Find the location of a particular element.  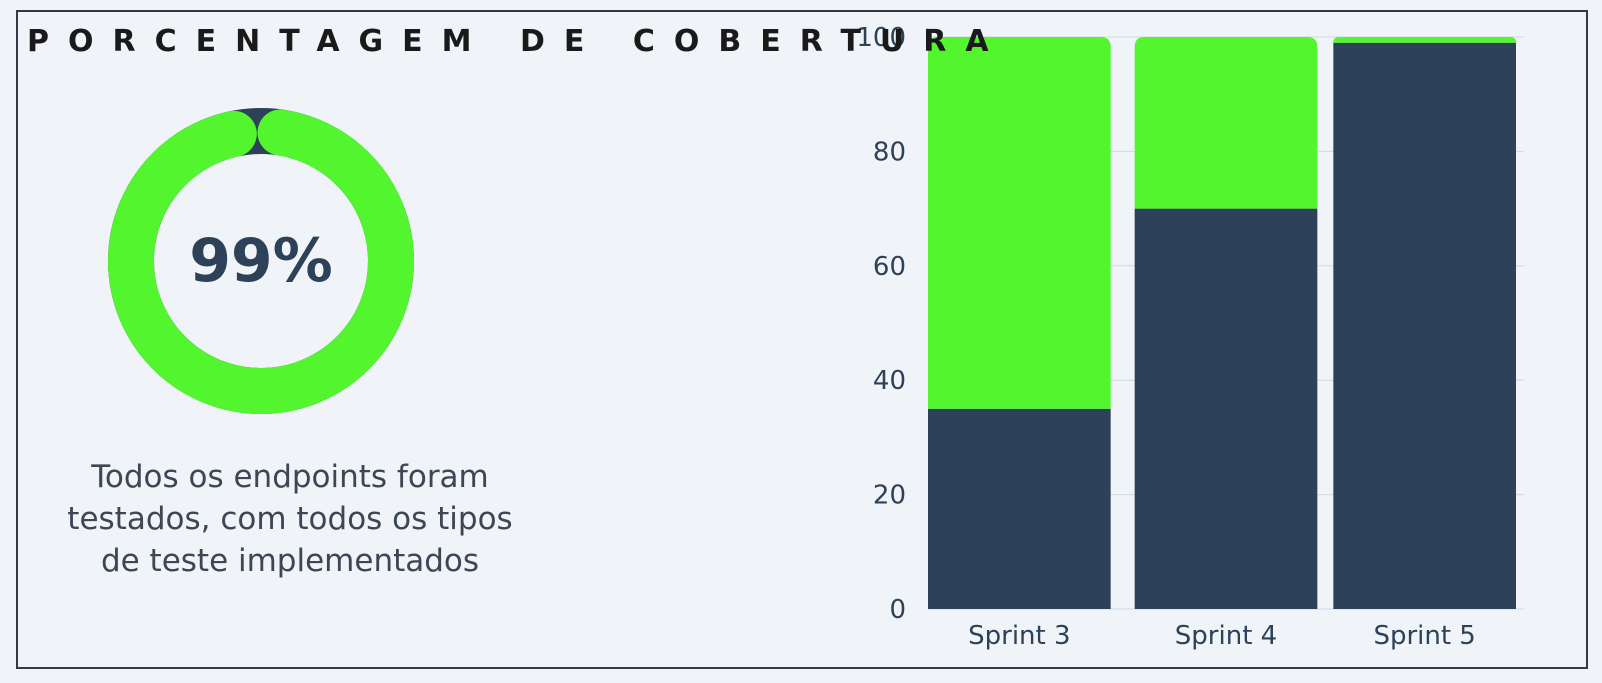

panel-title: PORCENTAGEM DE COBERTURA is located at coordinates (517, 41).